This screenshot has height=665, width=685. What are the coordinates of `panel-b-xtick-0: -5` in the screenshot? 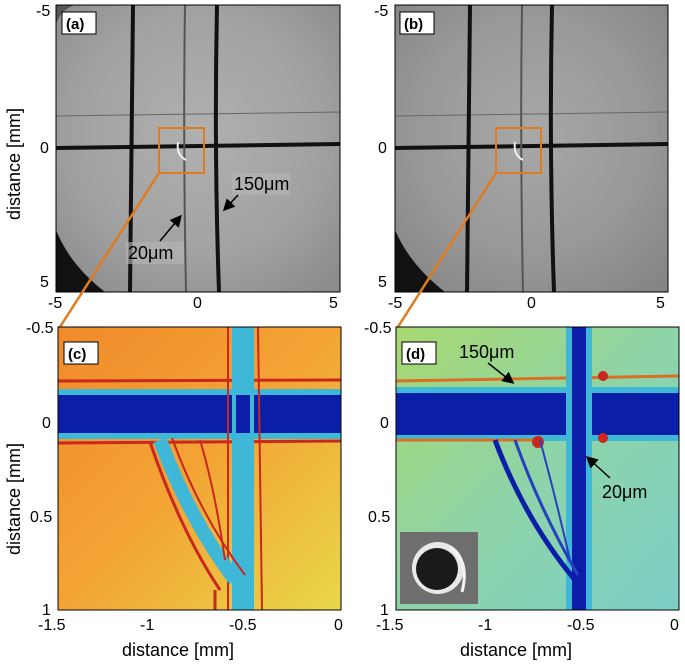 It's located at (395, 303).